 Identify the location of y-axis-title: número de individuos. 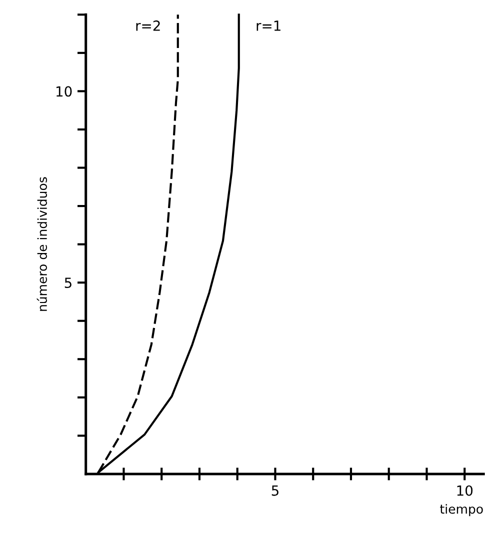
(41, 244).